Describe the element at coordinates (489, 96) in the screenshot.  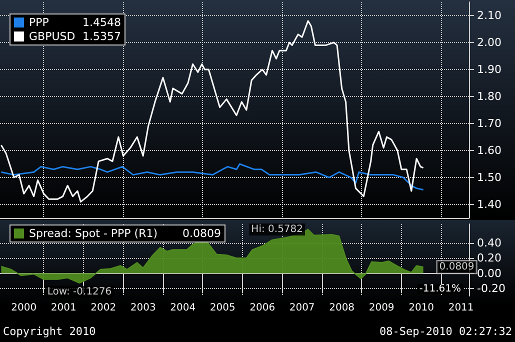
I see `y-tick-label: 1.80` at that location.